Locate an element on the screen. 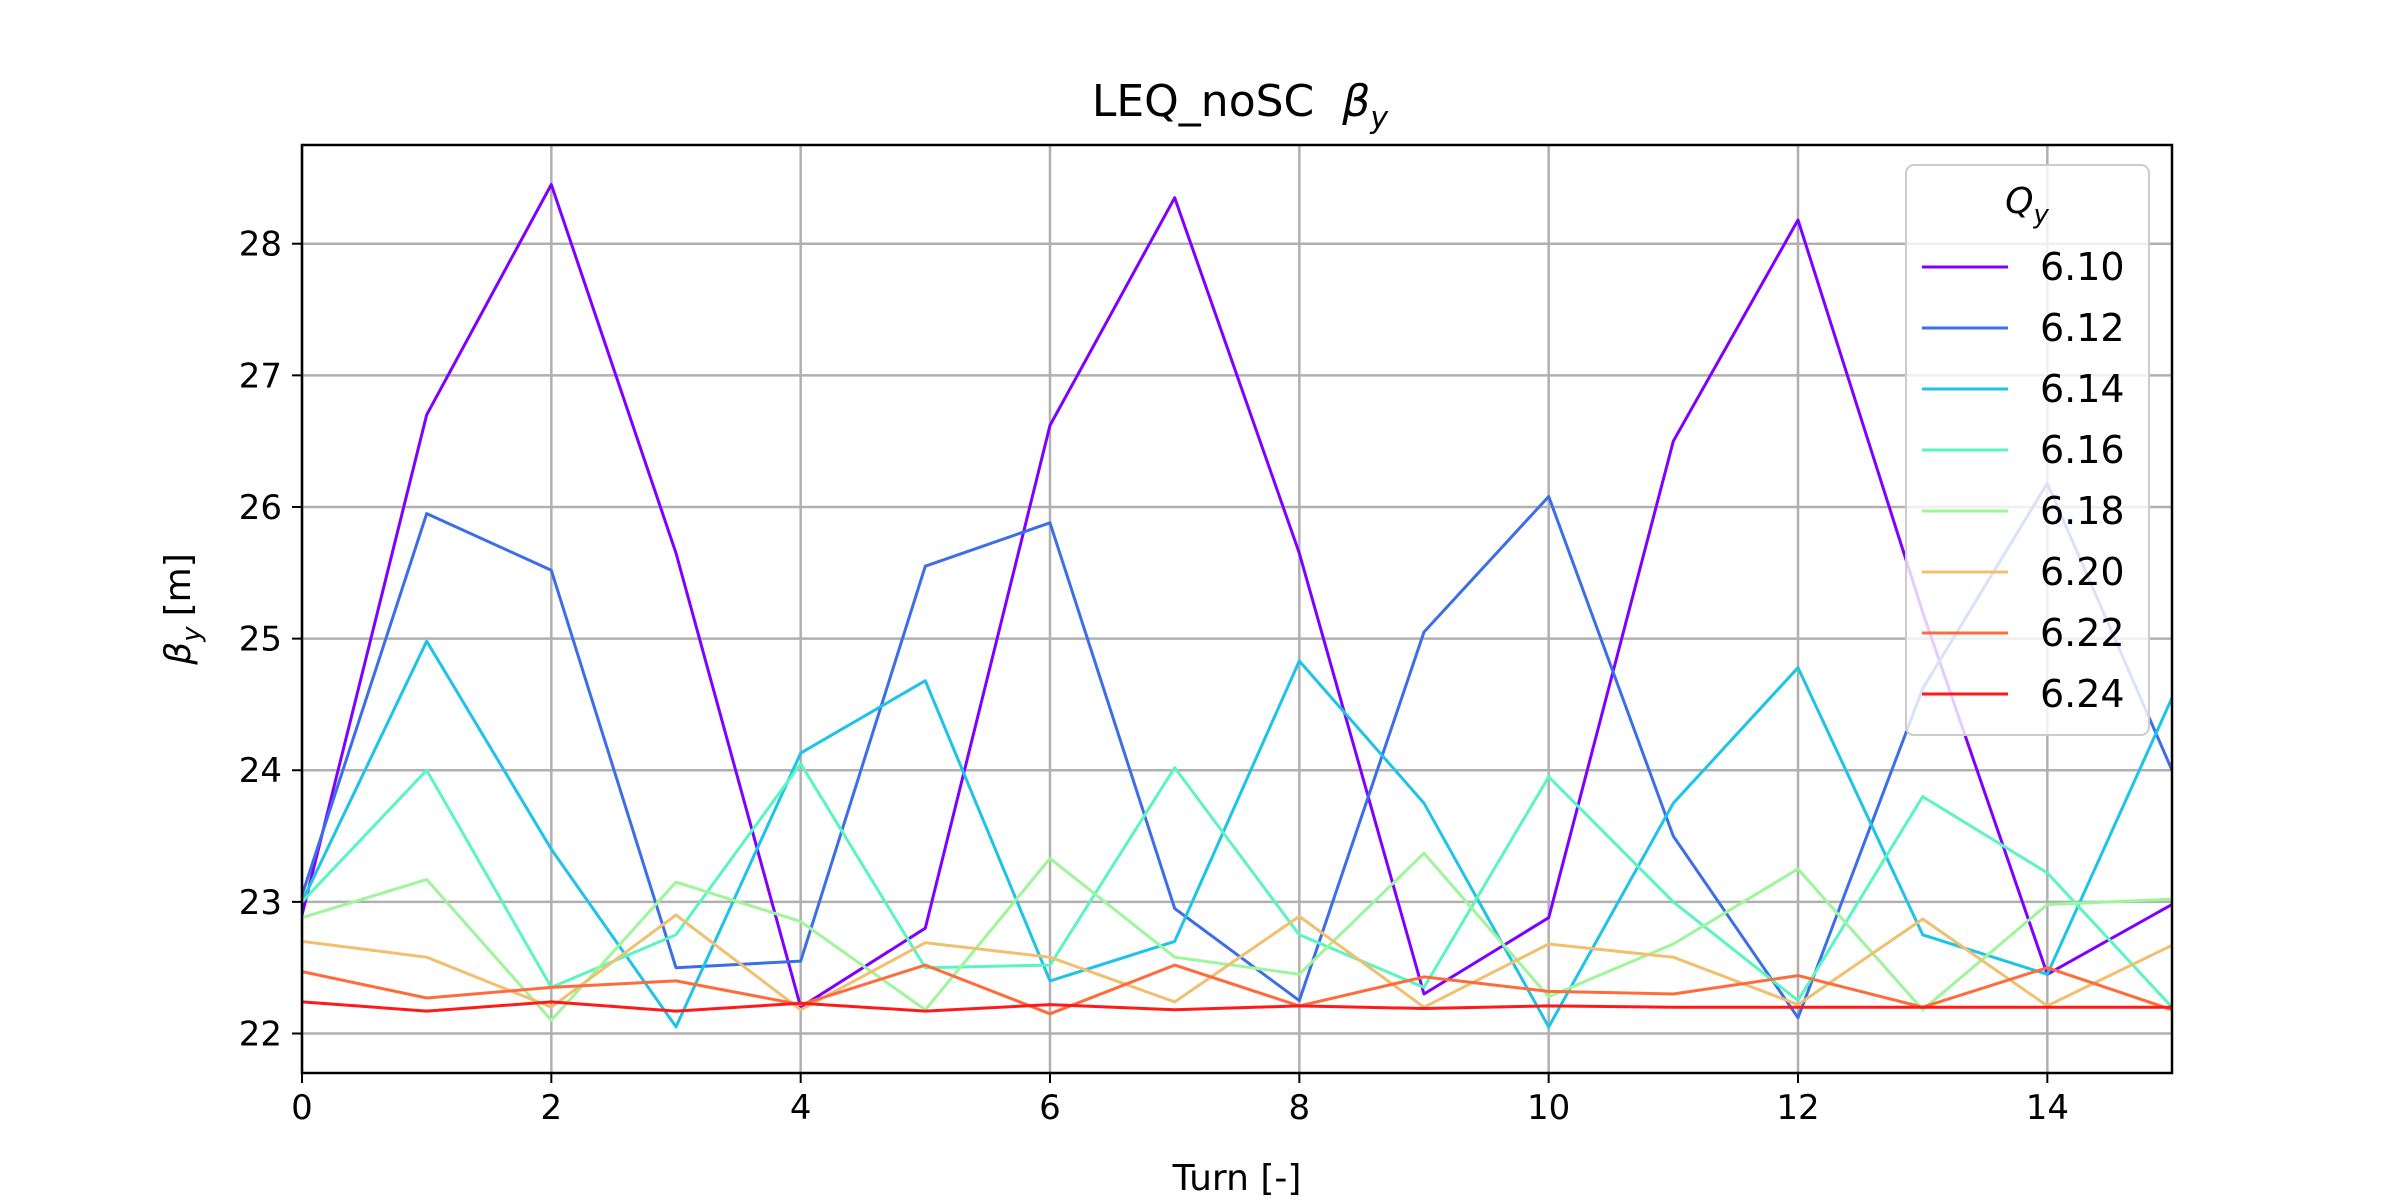  y-tick-label: 27 is located at coordinates (260, 376).